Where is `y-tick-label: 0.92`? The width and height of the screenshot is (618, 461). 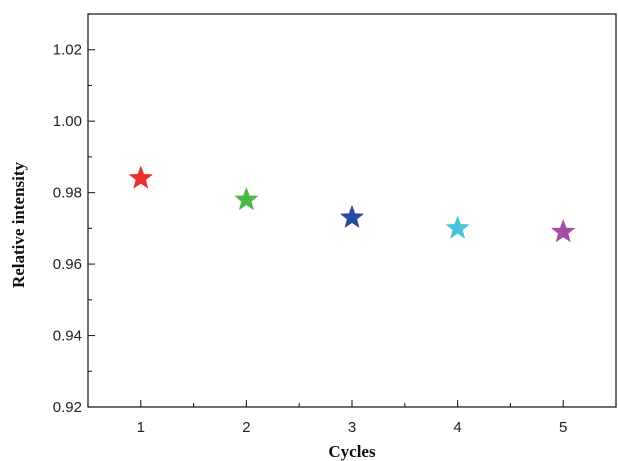 y-tick-label: 0.92 is located at coordinates (67, 407).